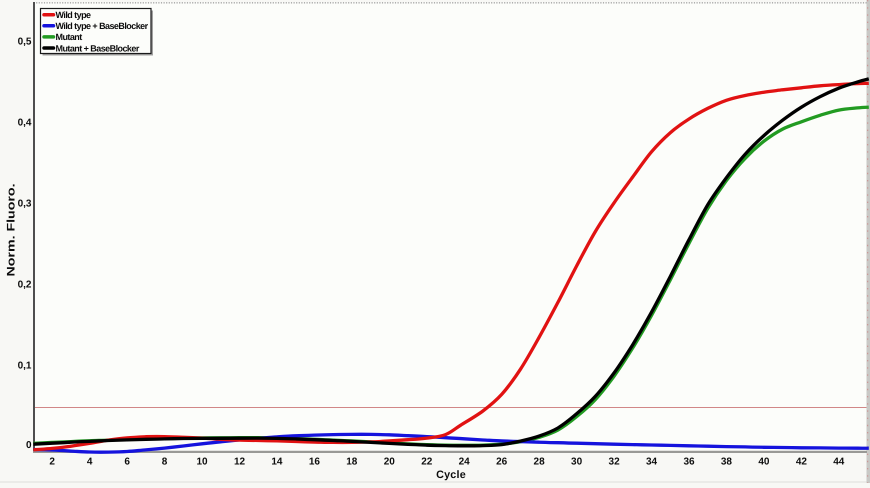  I want to click on svg-text: 0,4, so click(25, 123).